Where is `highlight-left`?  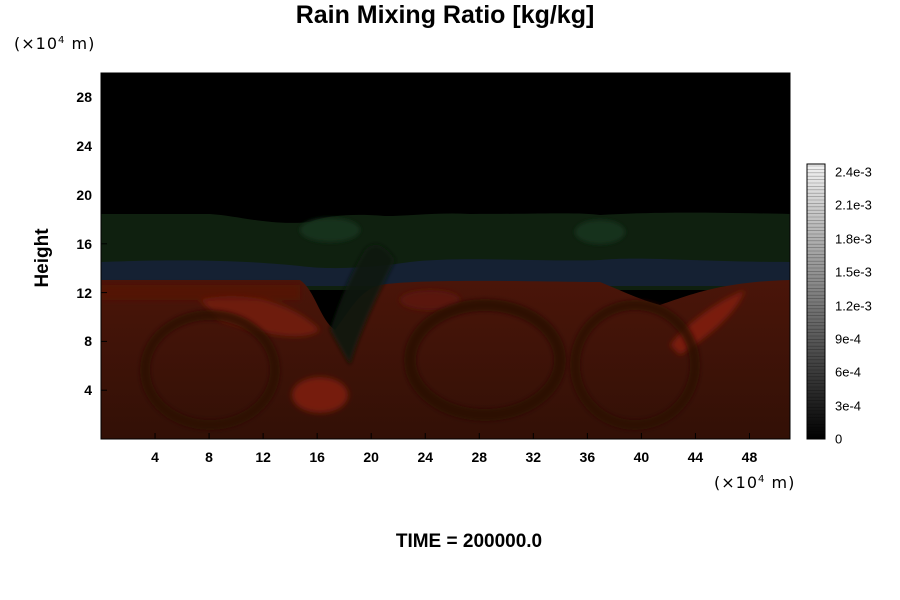
highlight-left is located at coordinates (260, 316).